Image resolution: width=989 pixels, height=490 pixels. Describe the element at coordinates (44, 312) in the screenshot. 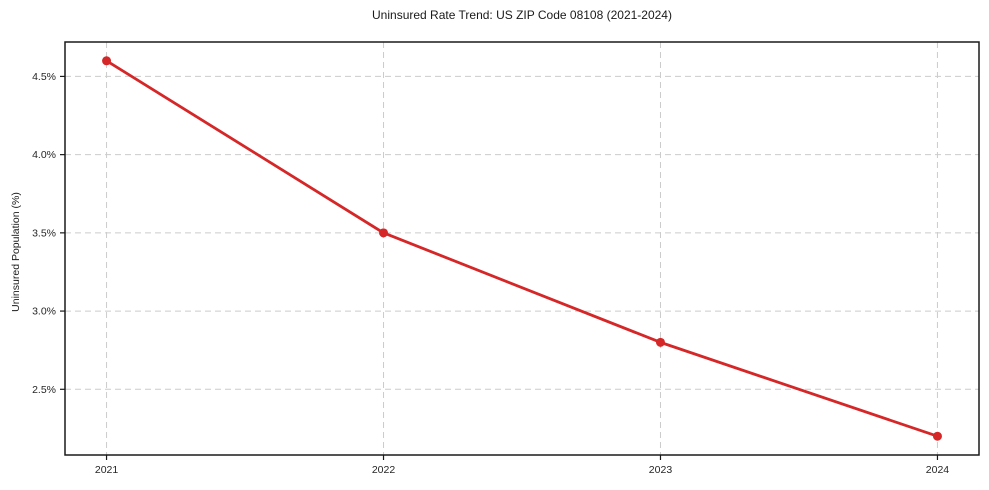

I see `y-tick-label: 3.0%` at that location.